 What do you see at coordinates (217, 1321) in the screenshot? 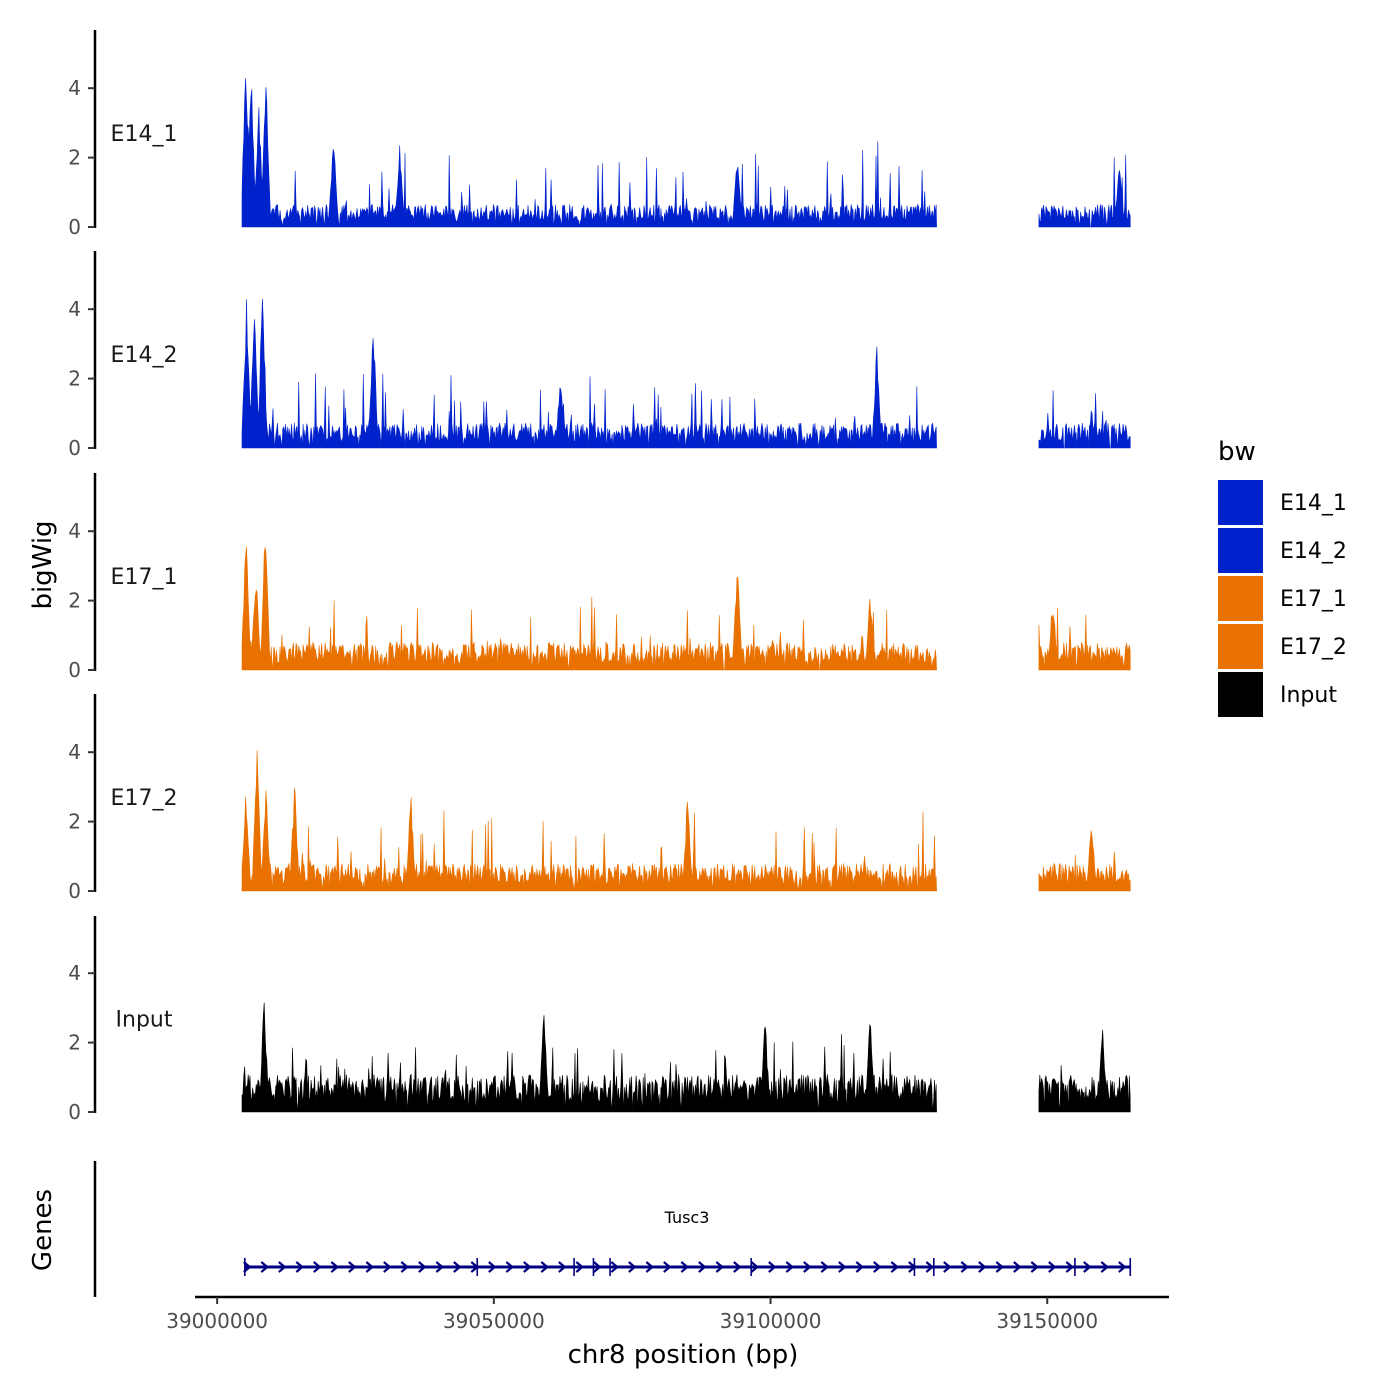
I see `x-tick-label-39000000: 39000000` at bounding box center [217, 1321].